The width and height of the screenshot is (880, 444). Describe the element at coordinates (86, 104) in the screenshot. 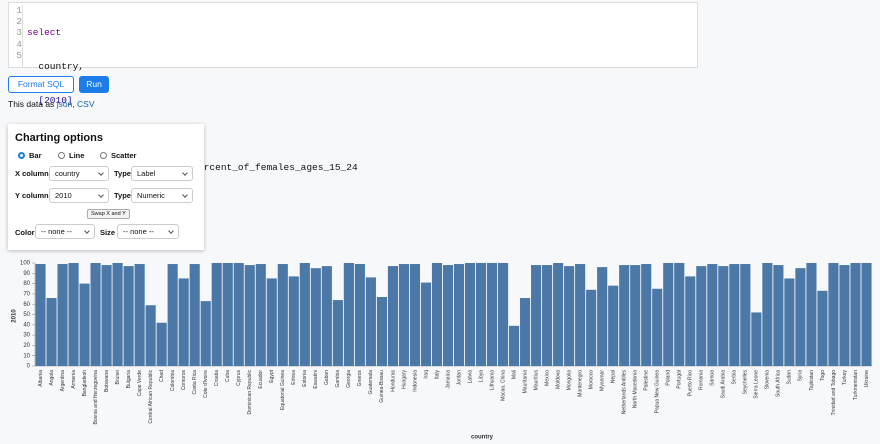

I see `csv-link: CSV` at that location.